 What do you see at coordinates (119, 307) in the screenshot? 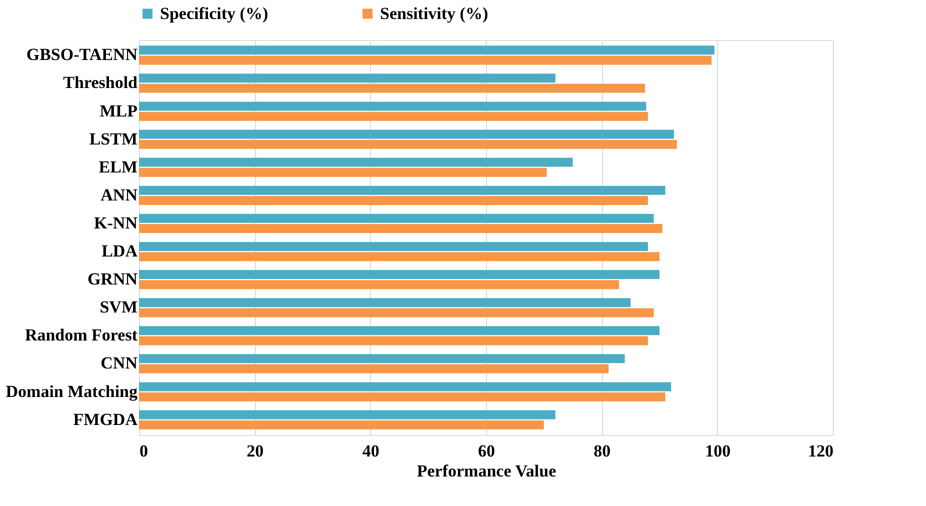
I see `y-tick-label: SVM` at bounding box center [119, 307].